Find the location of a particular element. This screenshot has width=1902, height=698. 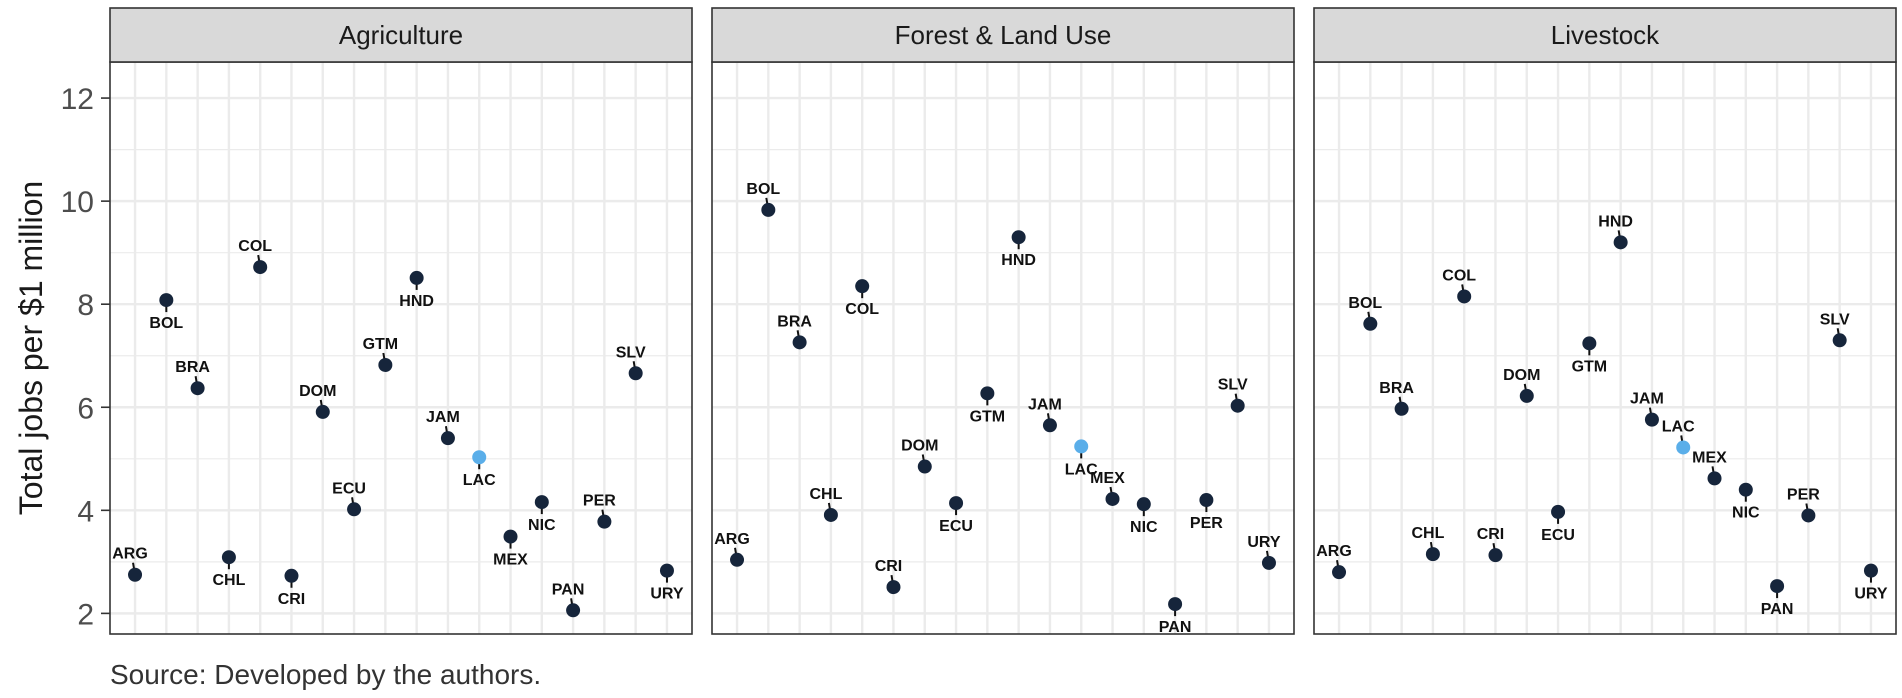

facet-strip-label: Forest & Land Use is located at coordinates (1003, 35).